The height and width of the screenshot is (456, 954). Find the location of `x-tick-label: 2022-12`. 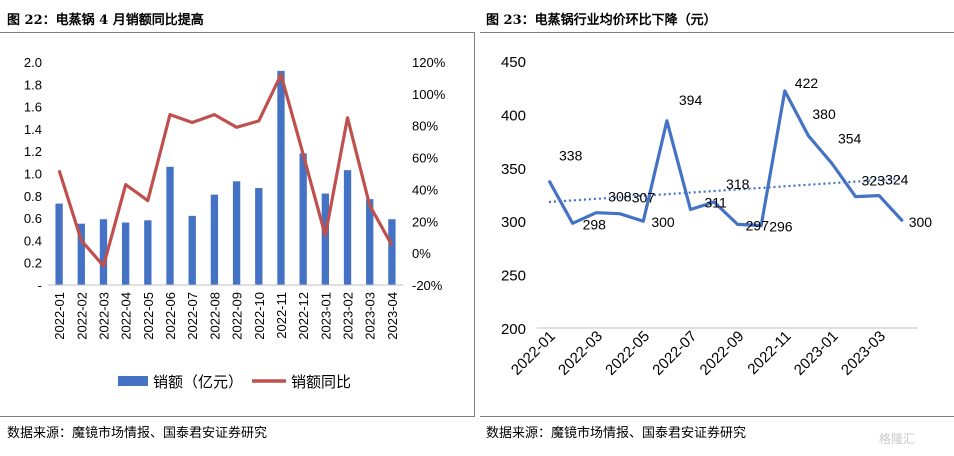

x-tick-label: 2022-12 is located at coordinates (303, 316).